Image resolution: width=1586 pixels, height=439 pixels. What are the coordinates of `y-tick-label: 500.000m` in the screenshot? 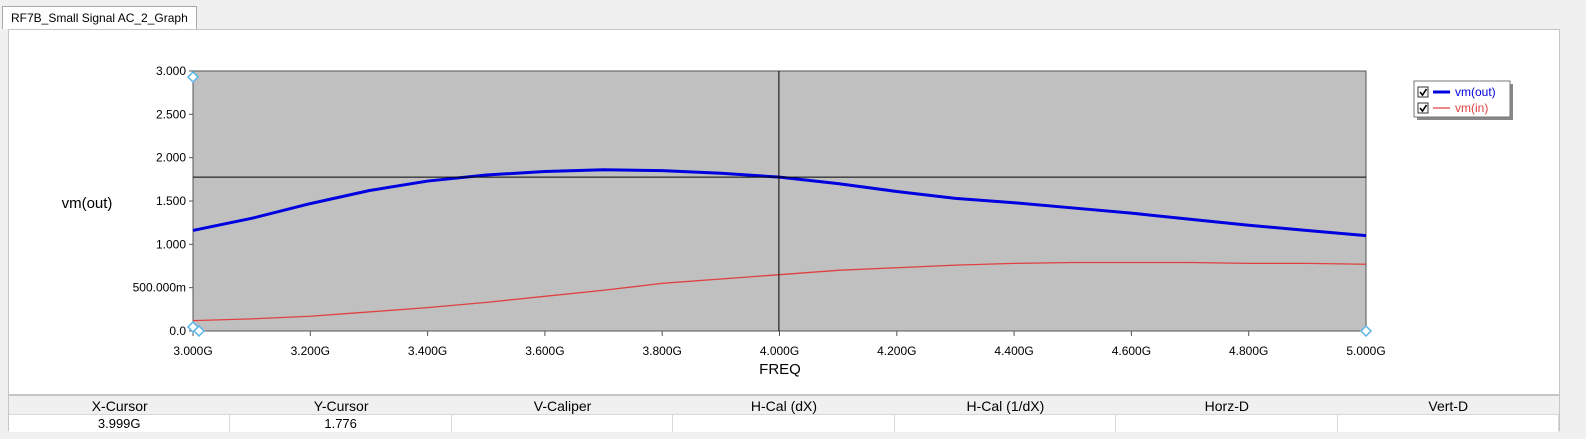 It's located at (159, 288).